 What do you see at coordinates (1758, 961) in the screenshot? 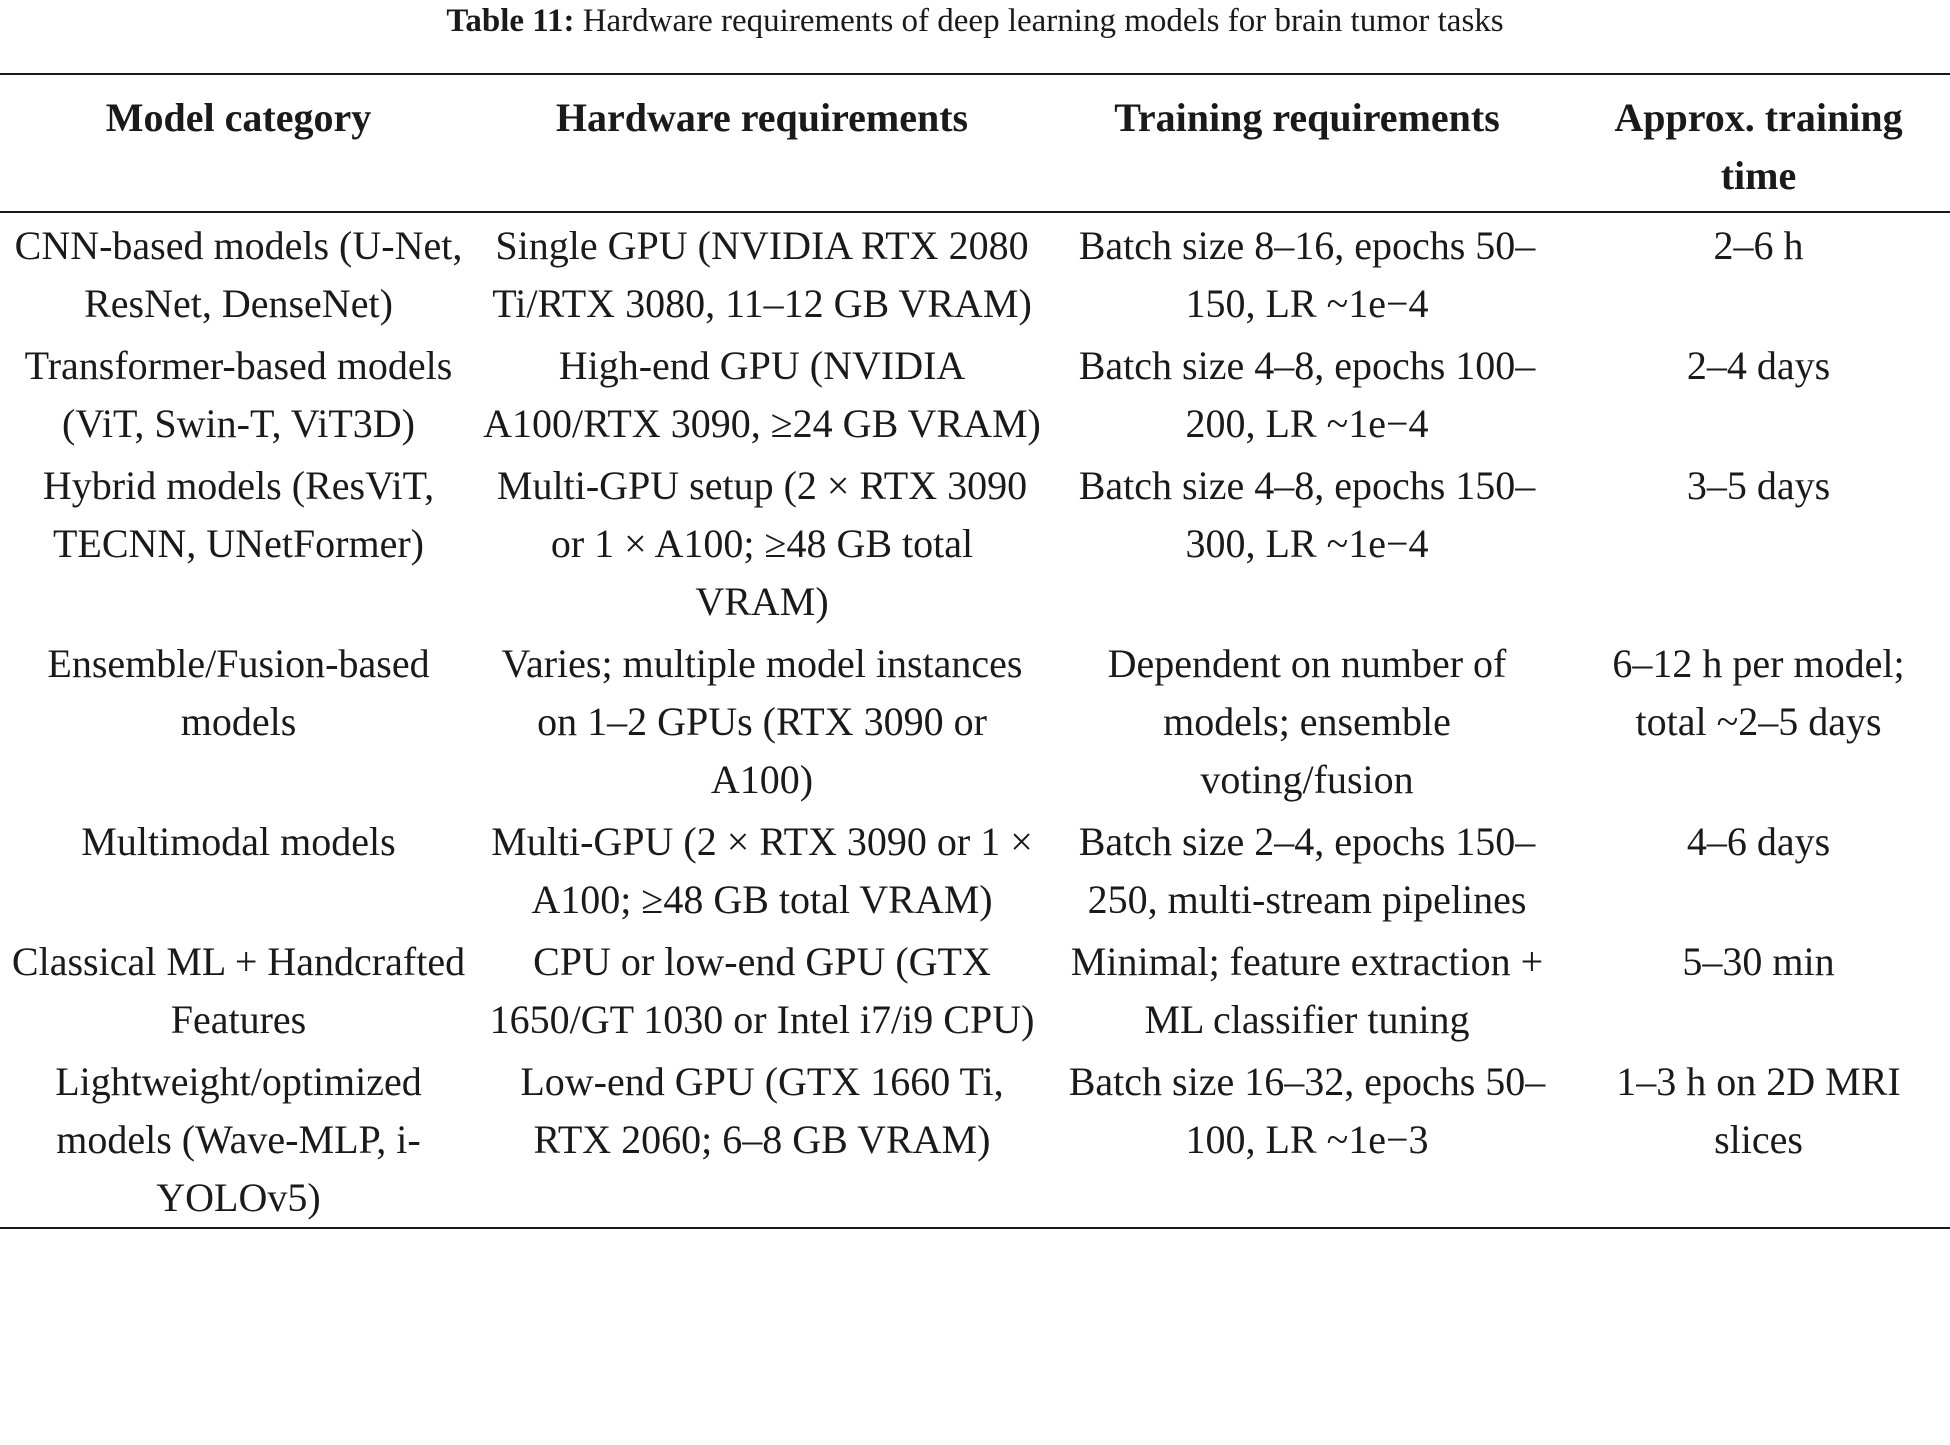
I see `cell-training-time: 5–30 min` at bounding box center [1758, 961].